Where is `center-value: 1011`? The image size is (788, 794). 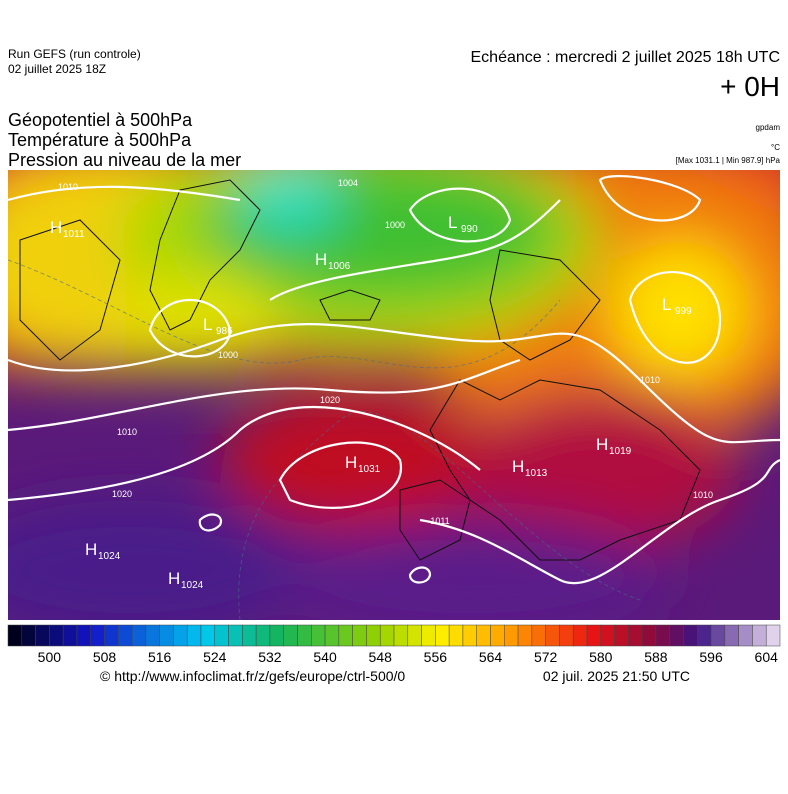
center-value: 1011 is located at coordinates (74, 234).